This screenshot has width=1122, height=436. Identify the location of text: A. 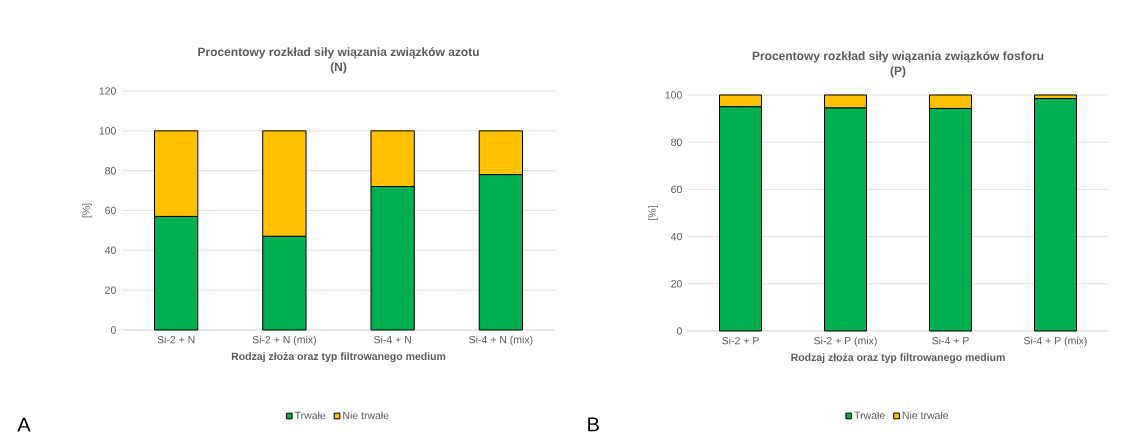
(24, 424).